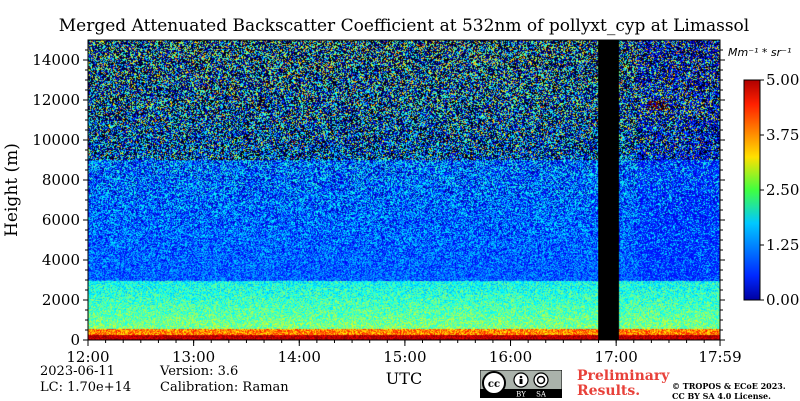  I want to click on cc-license-badge: cc BY SA, so click(521, 384).